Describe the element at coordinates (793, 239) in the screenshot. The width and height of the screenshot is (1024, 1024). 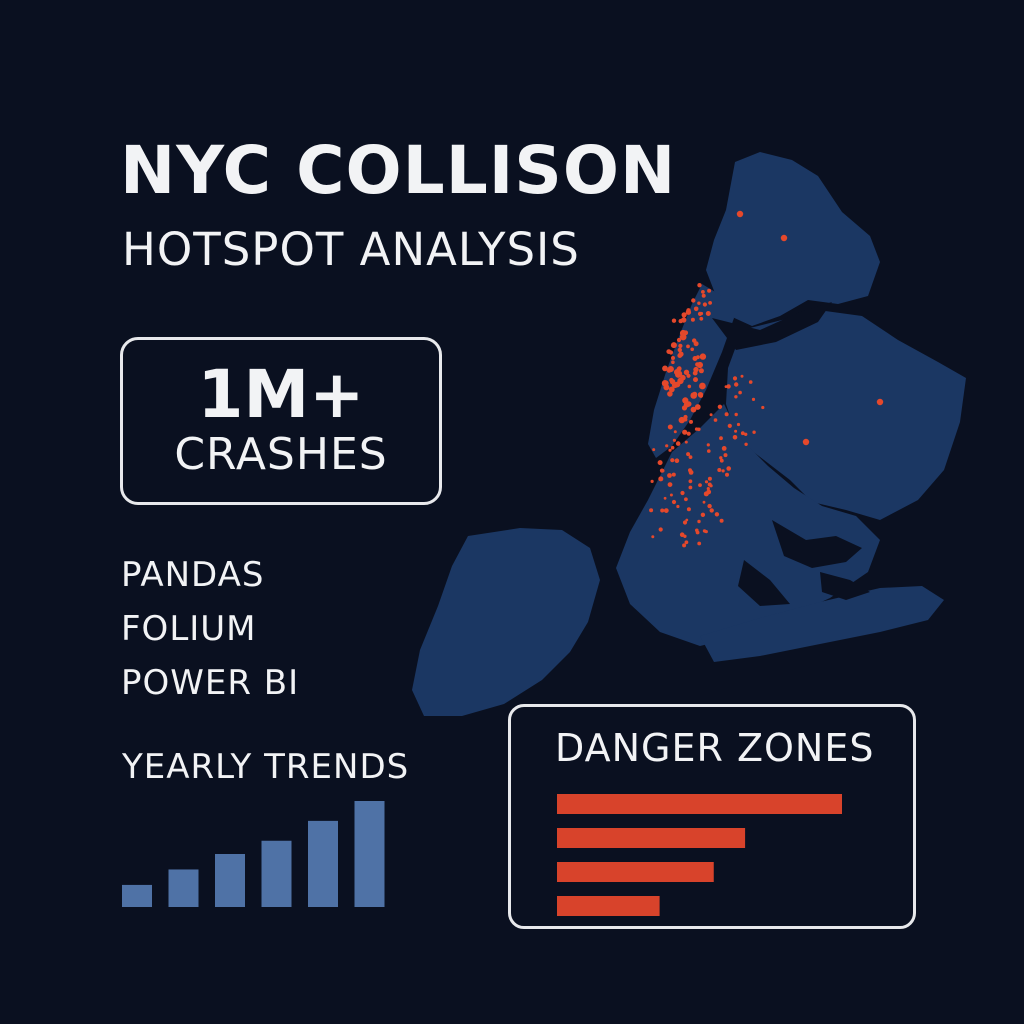
I see `bronx-region` at that location.